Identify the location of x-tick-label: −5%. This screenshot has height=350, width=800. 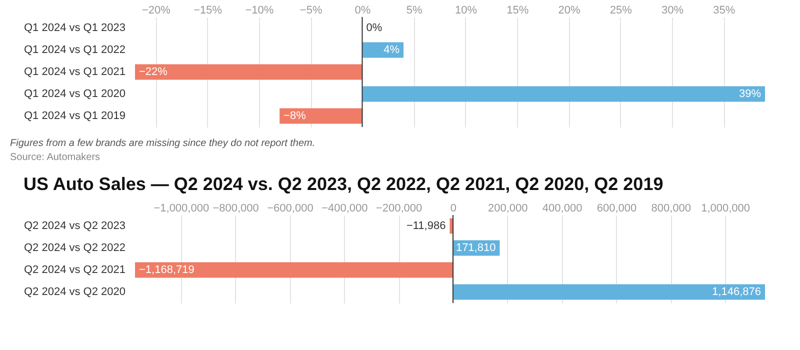
(311, 10).